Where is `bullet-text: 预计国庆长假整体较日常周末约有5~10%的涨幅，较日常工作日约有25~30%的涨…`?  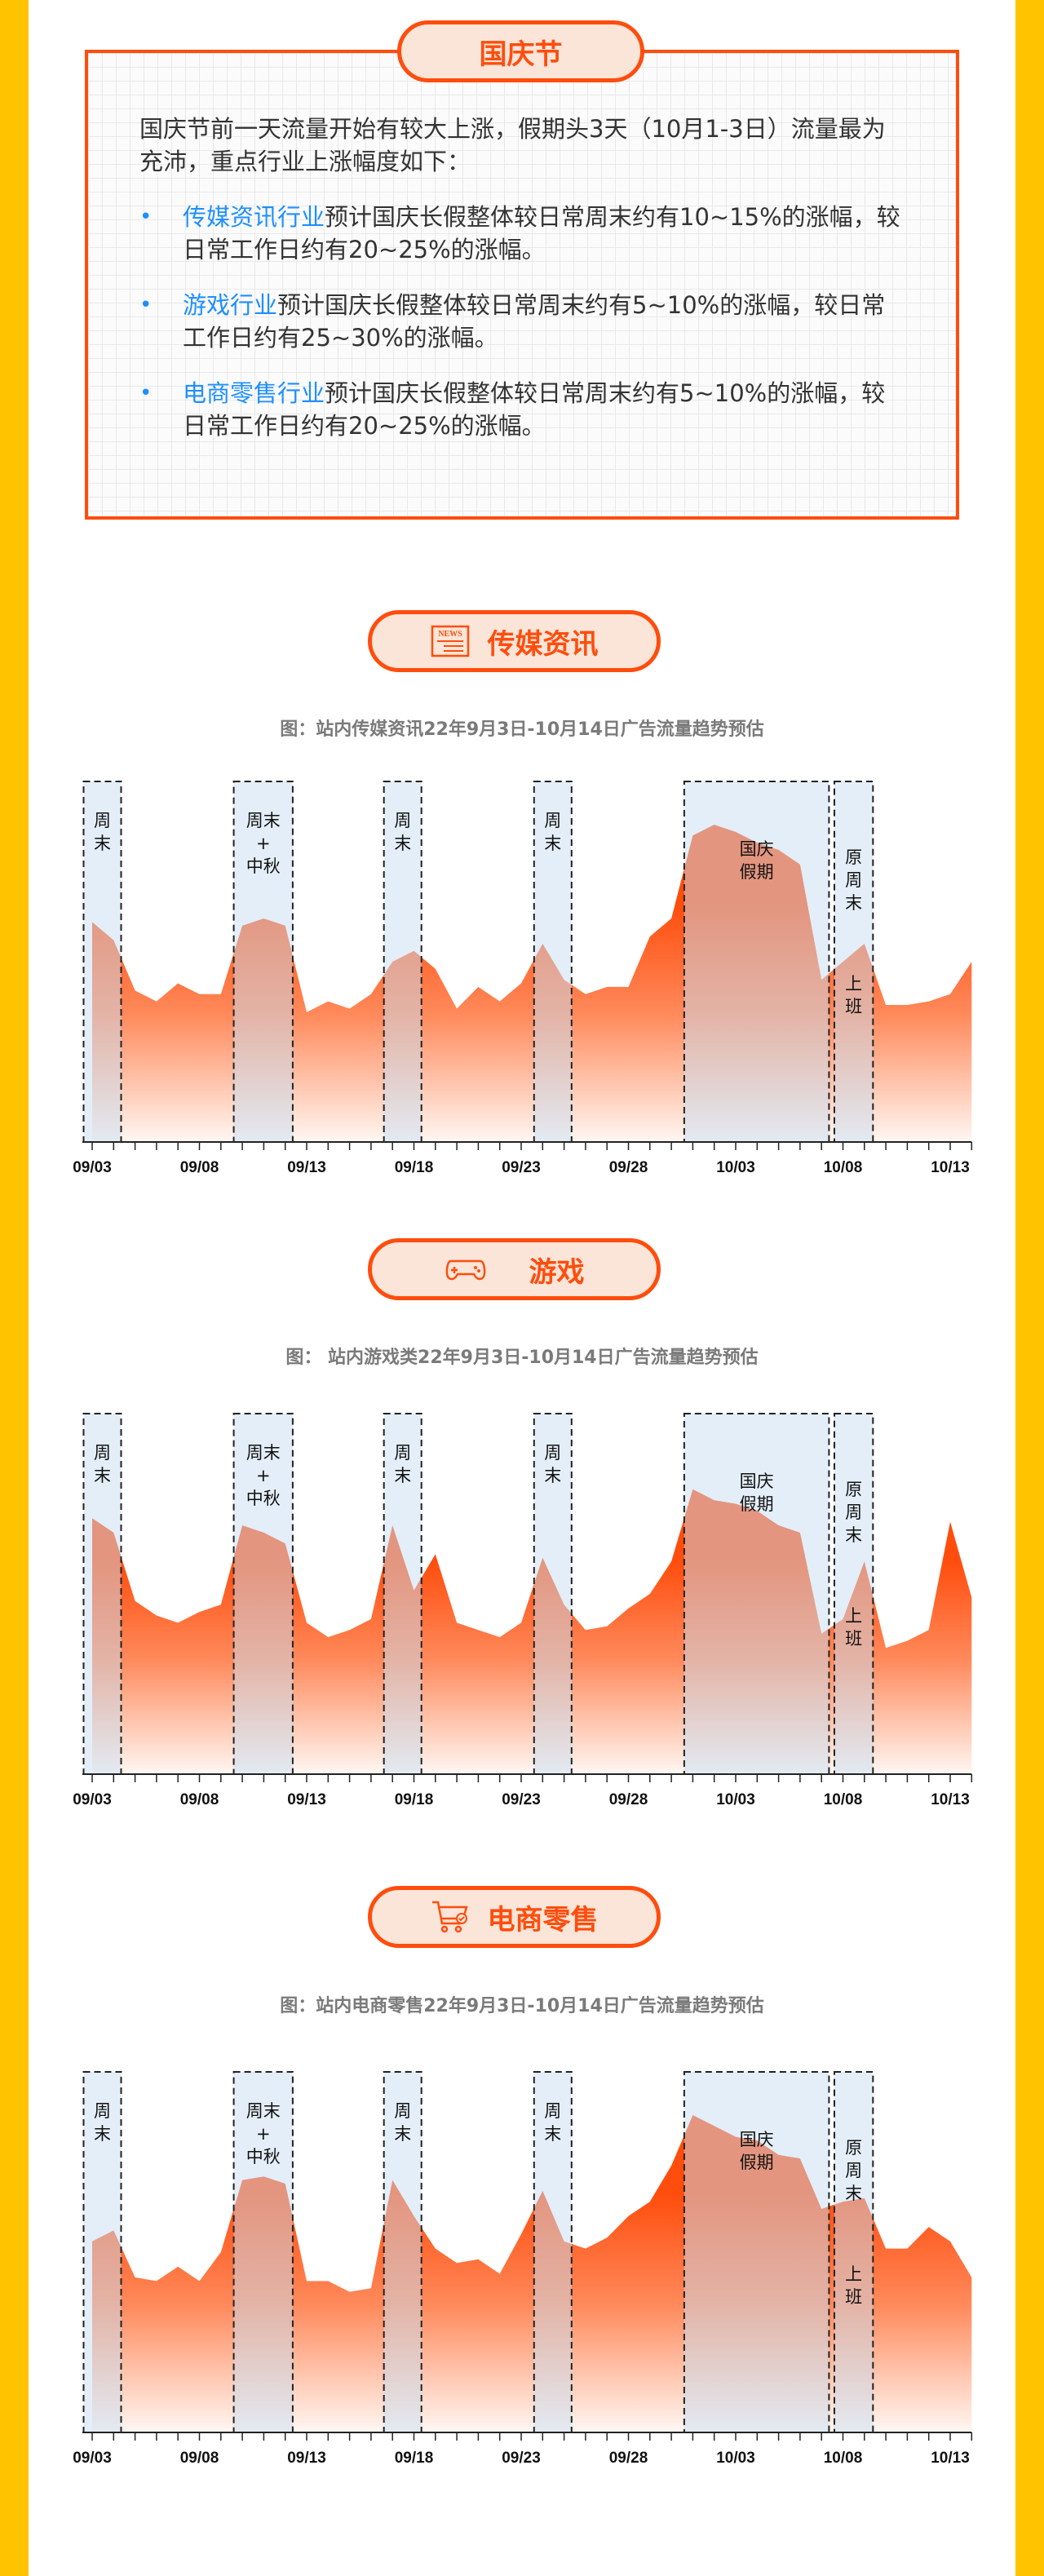
bullet-text: 预计国庆长假整体较日常周末约有5~10%的涨幅，较日常工作日约有25~30%的涨… is located at coordinates (534, 321).